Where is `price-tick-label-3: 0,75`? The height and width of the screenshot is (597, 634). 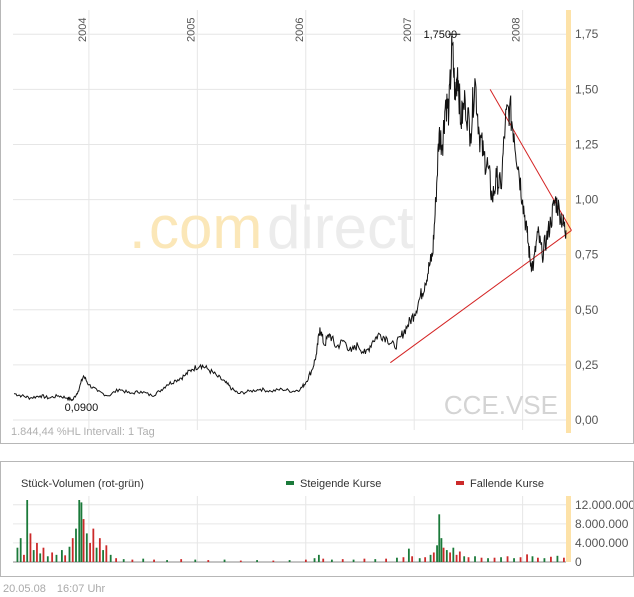
price-tick-label-3: 0,75 is located at coordinates (587, 255).